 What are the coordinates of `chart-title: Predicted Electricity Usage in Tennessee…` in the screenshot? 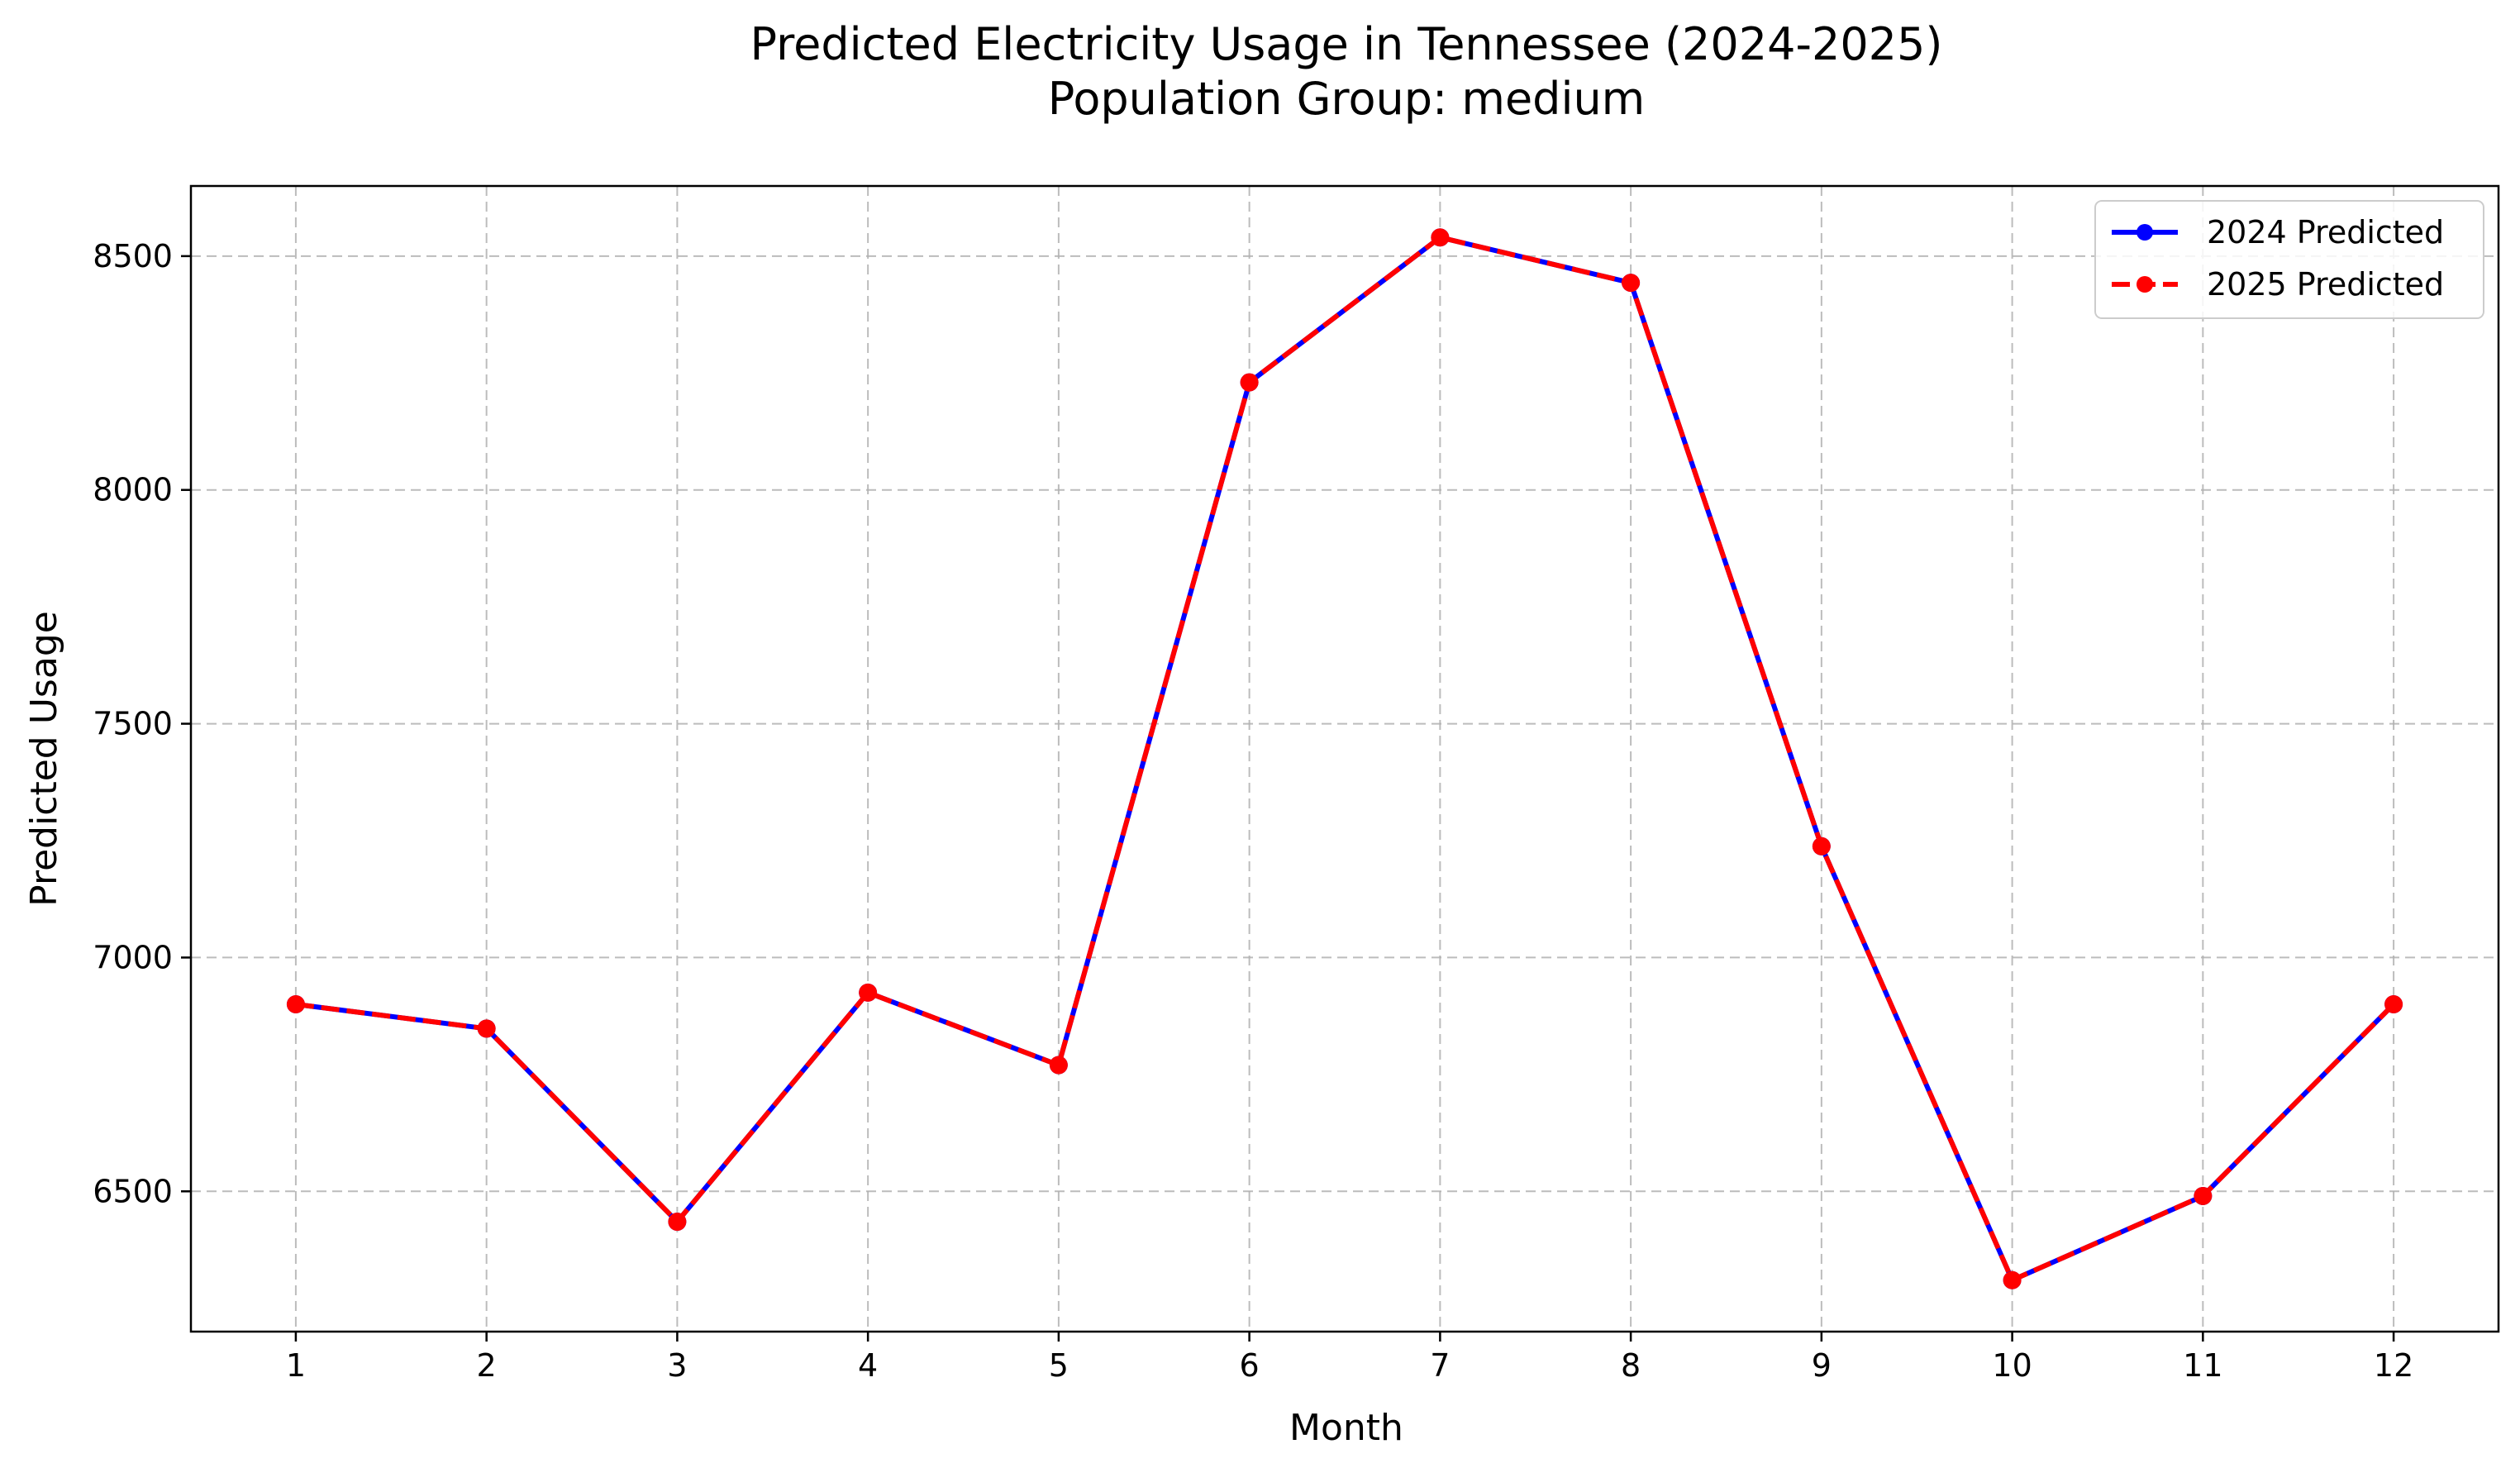 It's located at (1346, 44).